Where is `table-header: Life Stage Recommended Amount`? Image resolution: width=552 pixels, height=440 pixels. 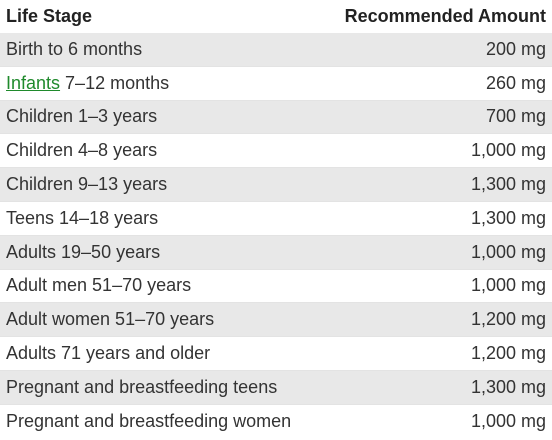 table-header: Life Stage Recommended Amount is located at coordinates (276, 16).